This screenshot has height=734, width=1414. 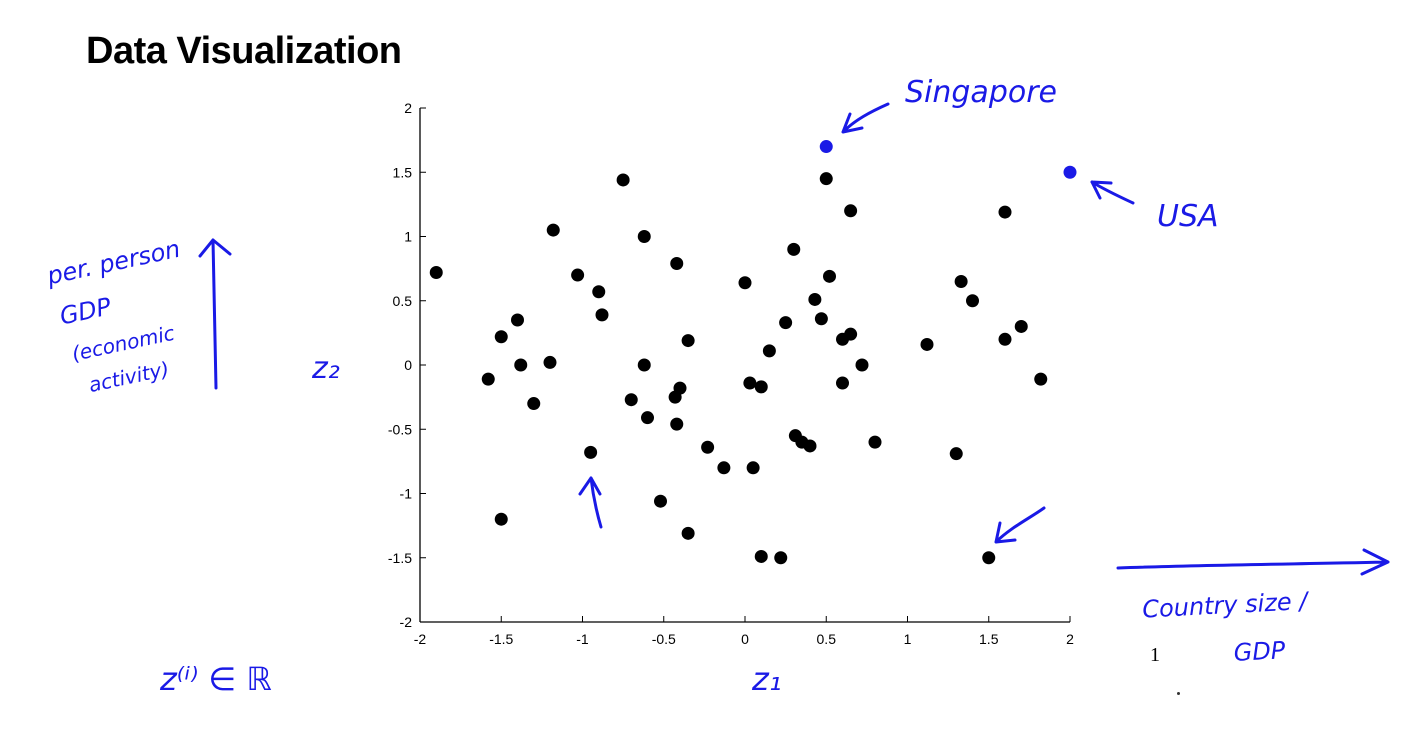 What do you see at coordinates (827, 639) in the screenshot?
I see `x-tick-label: 0.5` at bounding box center [827, 639].